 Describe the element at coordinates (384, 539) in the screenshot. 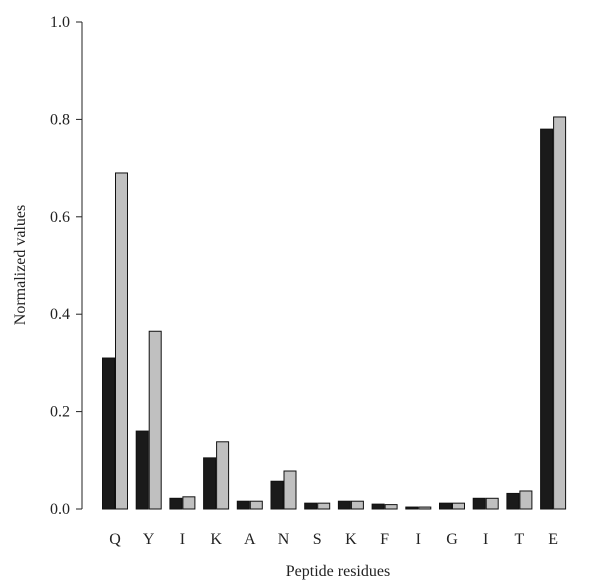

I see `x-tick-label: F` at that location.